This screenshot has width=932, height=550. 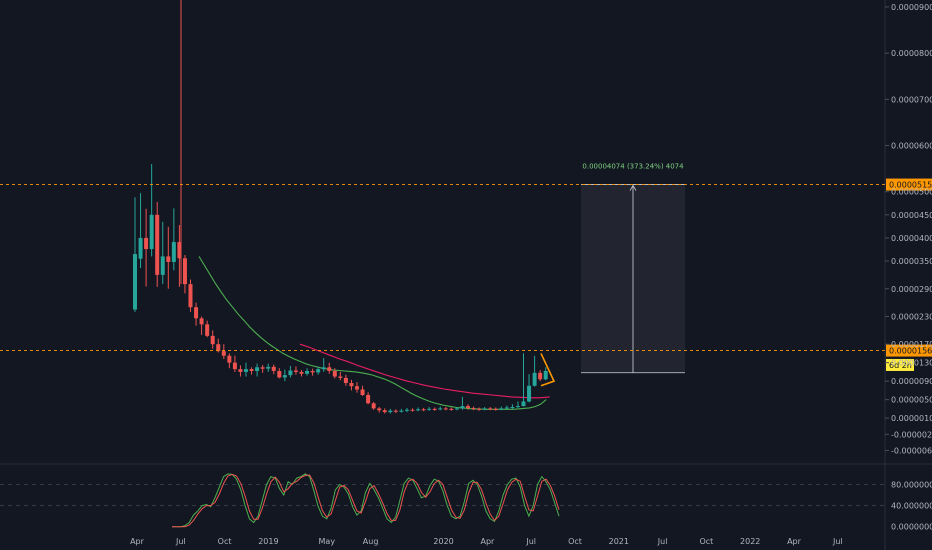 What do you see at coordinates (442, 495) in the screenshot?
I see `oscillator-pane-grid` at bounding box center [442, 495].